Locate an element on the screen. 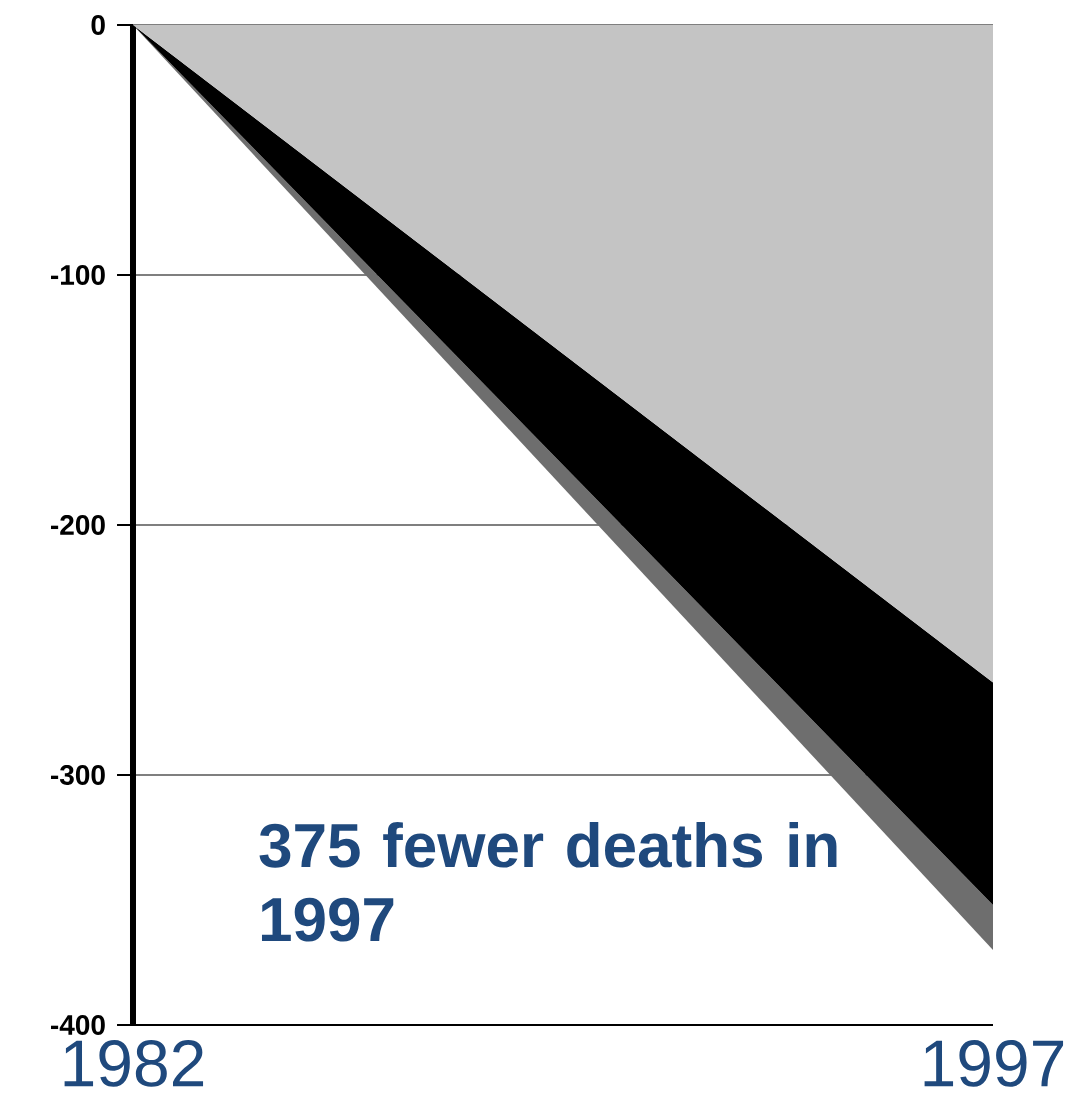  y-tick-label: -300 is located at coordinates (77, 775).